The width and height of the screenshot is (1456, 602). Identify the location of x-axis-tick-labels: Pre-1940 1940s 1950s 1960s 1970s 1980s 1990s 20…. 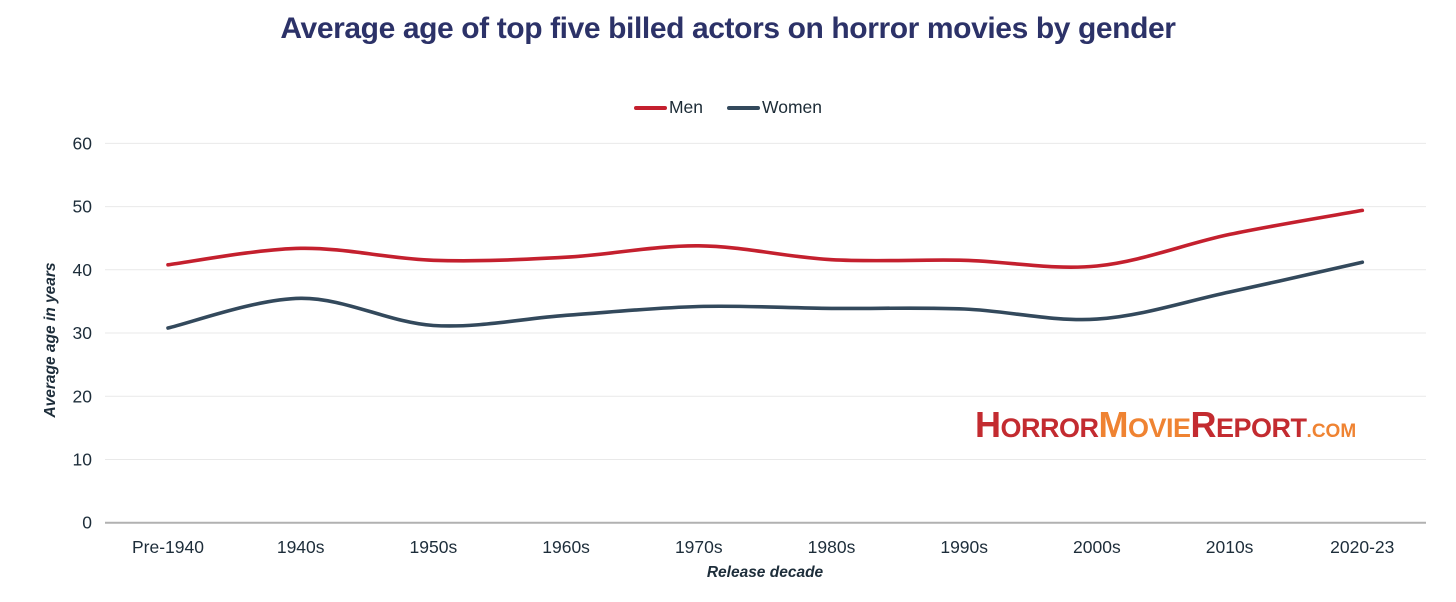
(763, 547).